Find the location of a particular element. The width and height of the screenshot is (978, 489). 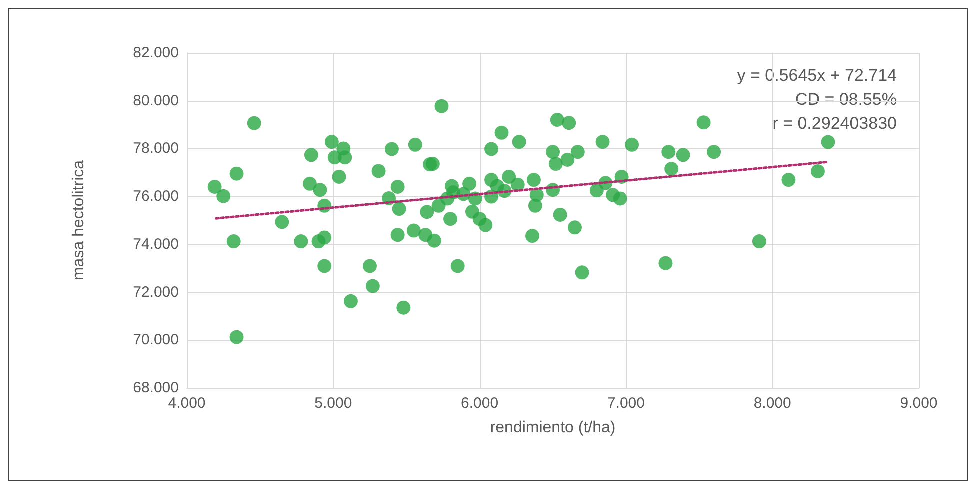

x-tick-label: 5.000 is located at coordinates (333, 403).